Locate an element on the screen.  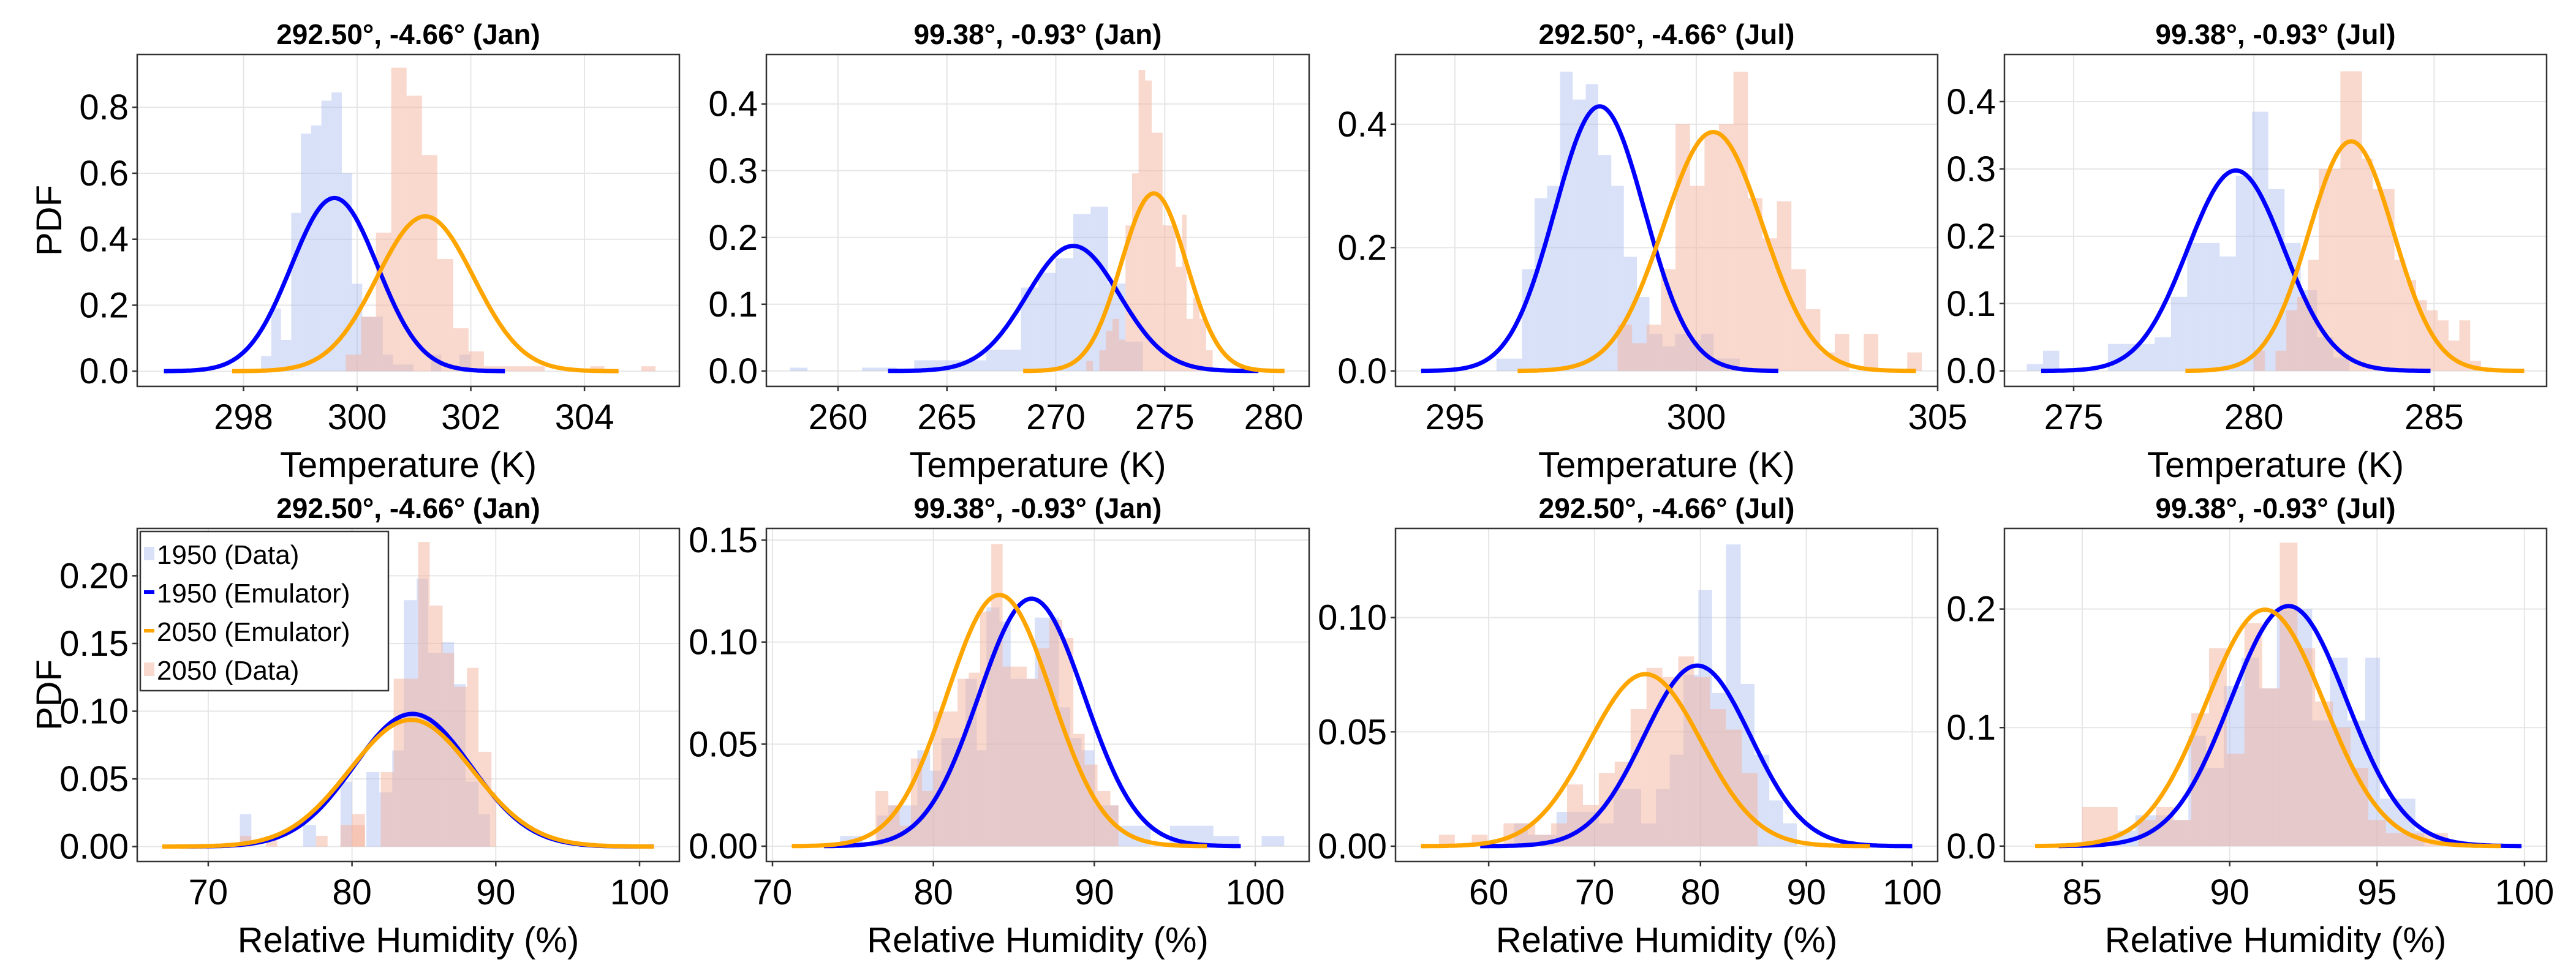
y-tick-label: 0.15 is located at coordinates (723, 540).